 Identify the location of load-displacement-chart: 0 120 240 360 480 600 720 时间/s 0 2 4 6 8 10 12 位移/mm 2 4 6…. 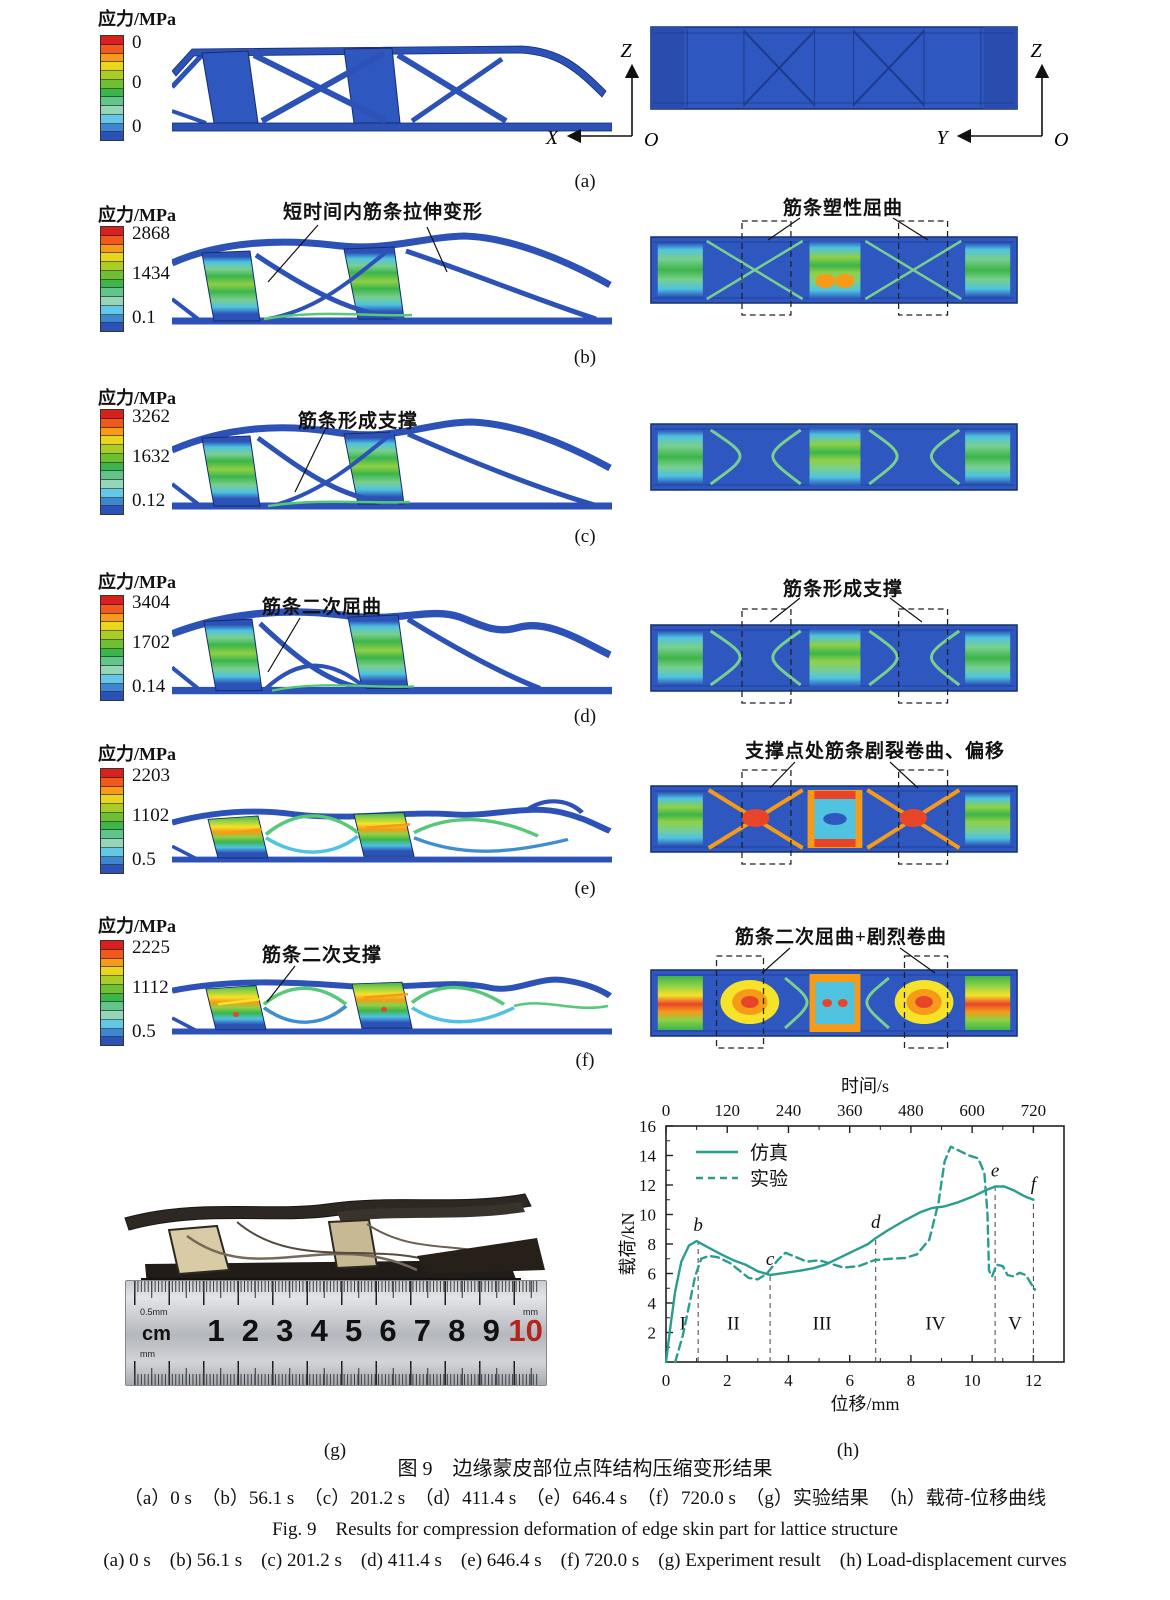
(848, 1246).